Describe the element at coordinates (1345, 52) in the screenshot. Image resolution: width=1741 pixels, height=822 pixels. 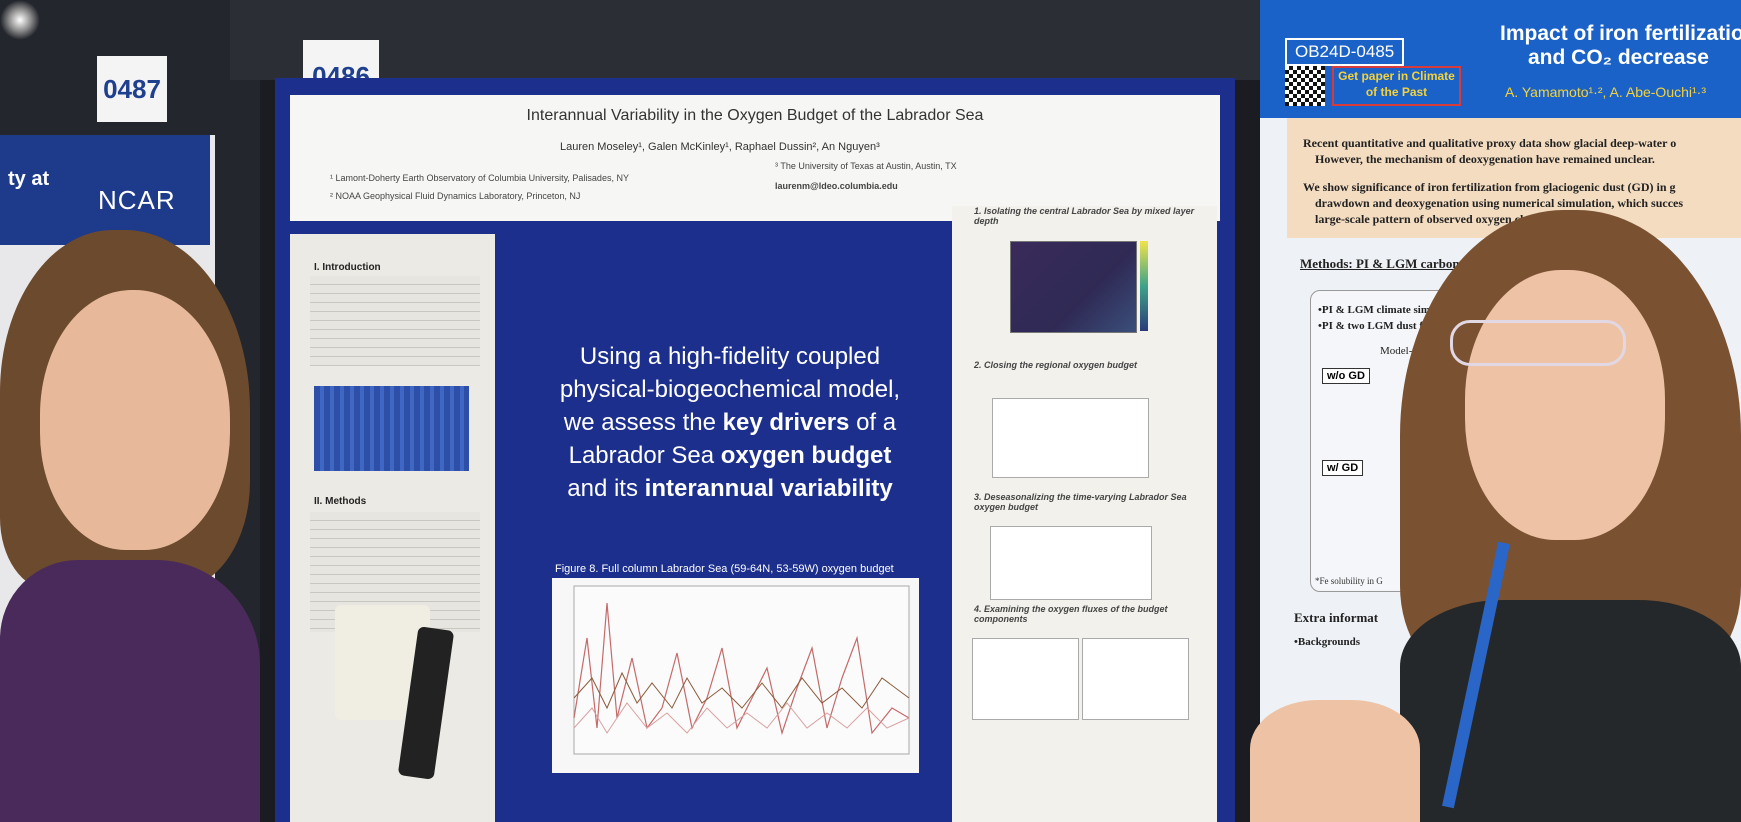
I see `right-poster-code: OB24D-0485` at that location.